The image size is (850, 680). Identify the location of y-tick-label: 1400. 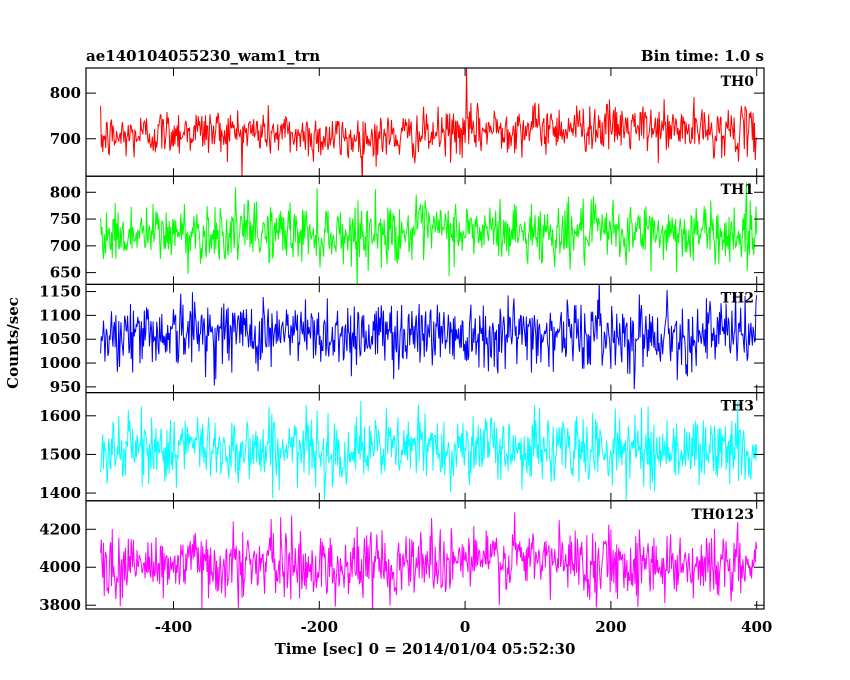
(60, 493).